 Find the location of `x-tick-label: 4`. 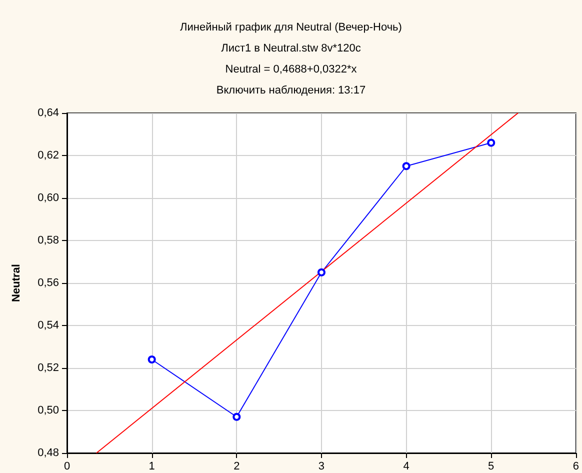

x-tick-label: 4 is located at coordinates (406, 466).